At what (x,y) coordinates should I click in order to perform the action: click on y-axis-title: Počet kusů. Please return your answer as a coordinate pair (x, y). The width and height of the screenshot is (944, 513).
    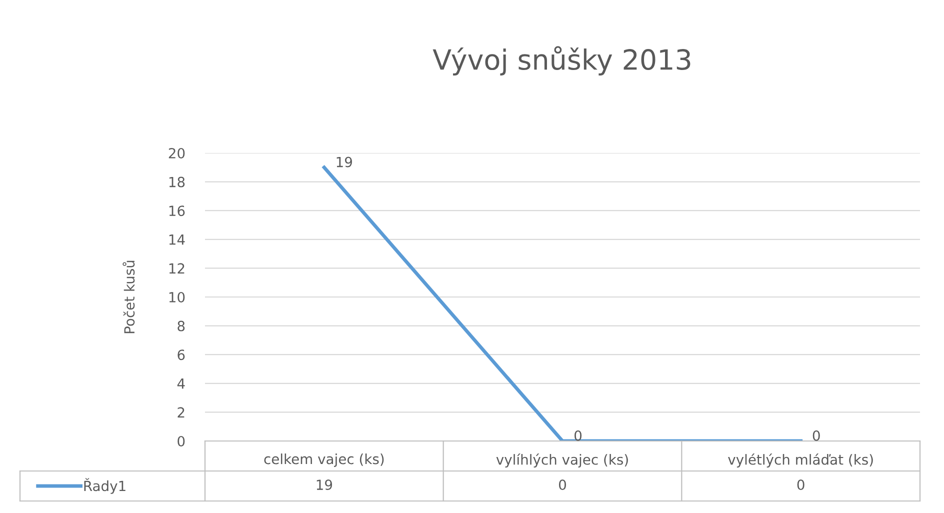
    Looking at the image, I should click on (128, 297).